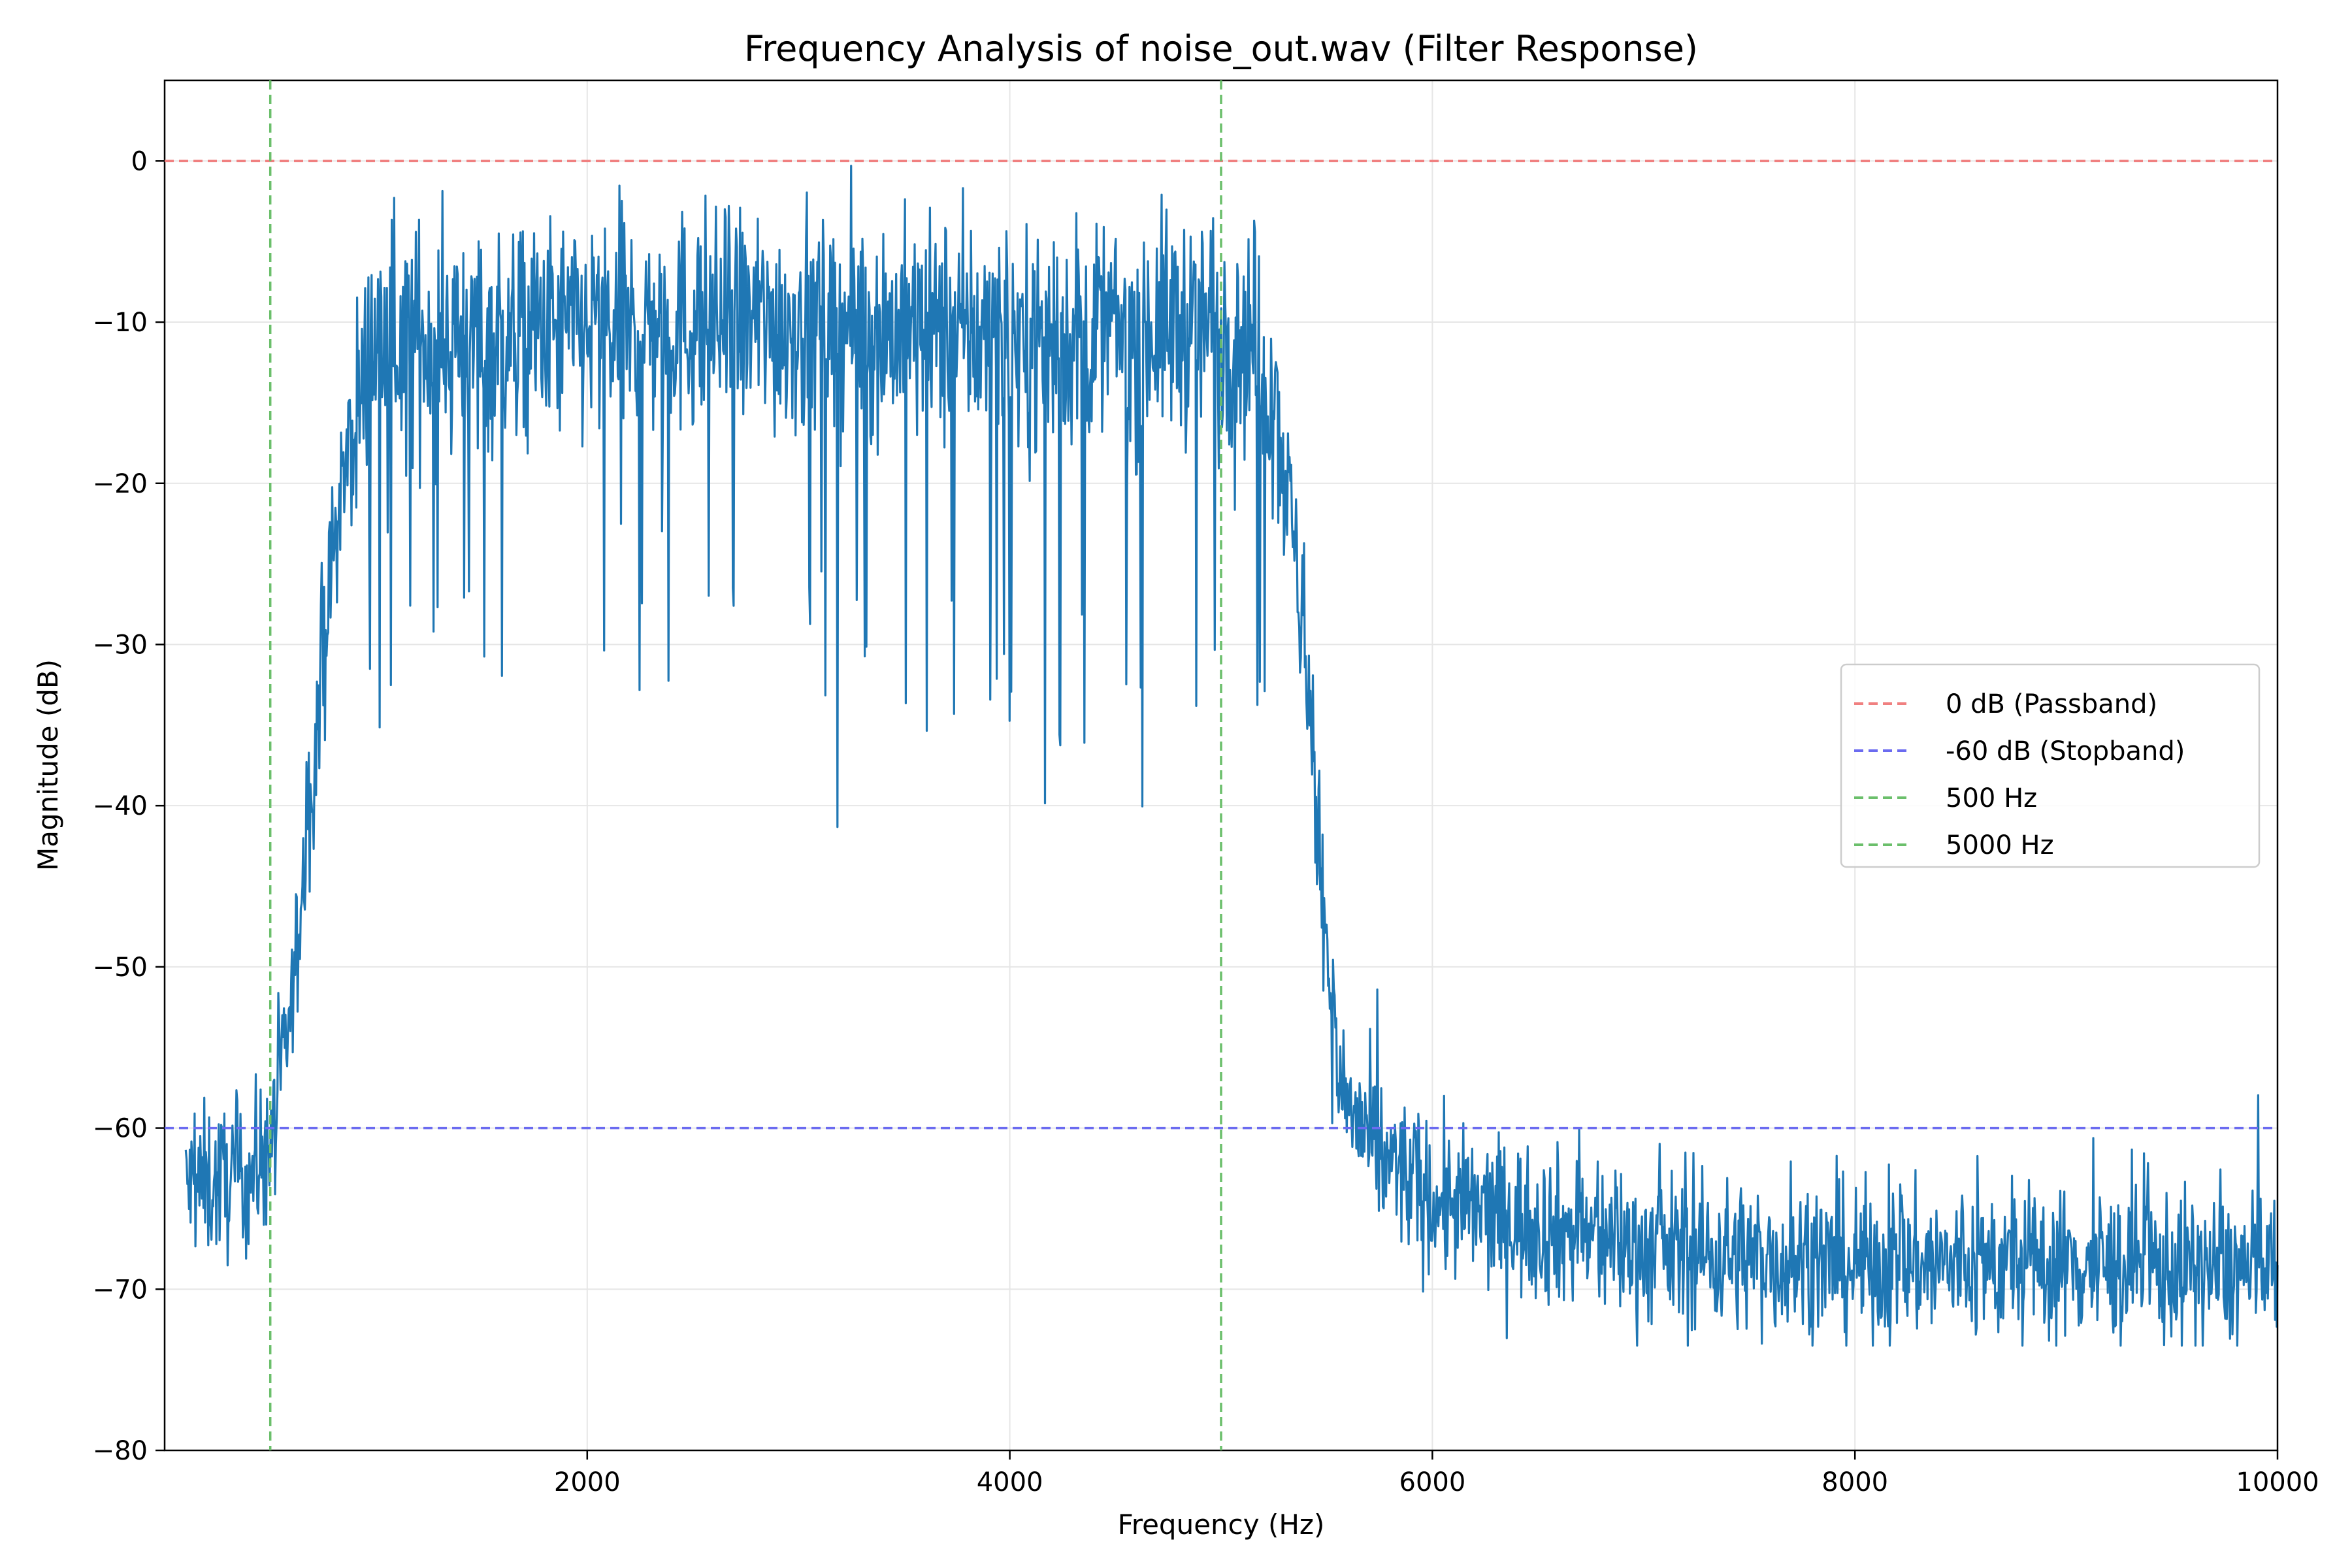  What do you see at coordinates (139, 161) in the screenshot?
I see `y-tick-label: 0` at bounding box center [139, 161].